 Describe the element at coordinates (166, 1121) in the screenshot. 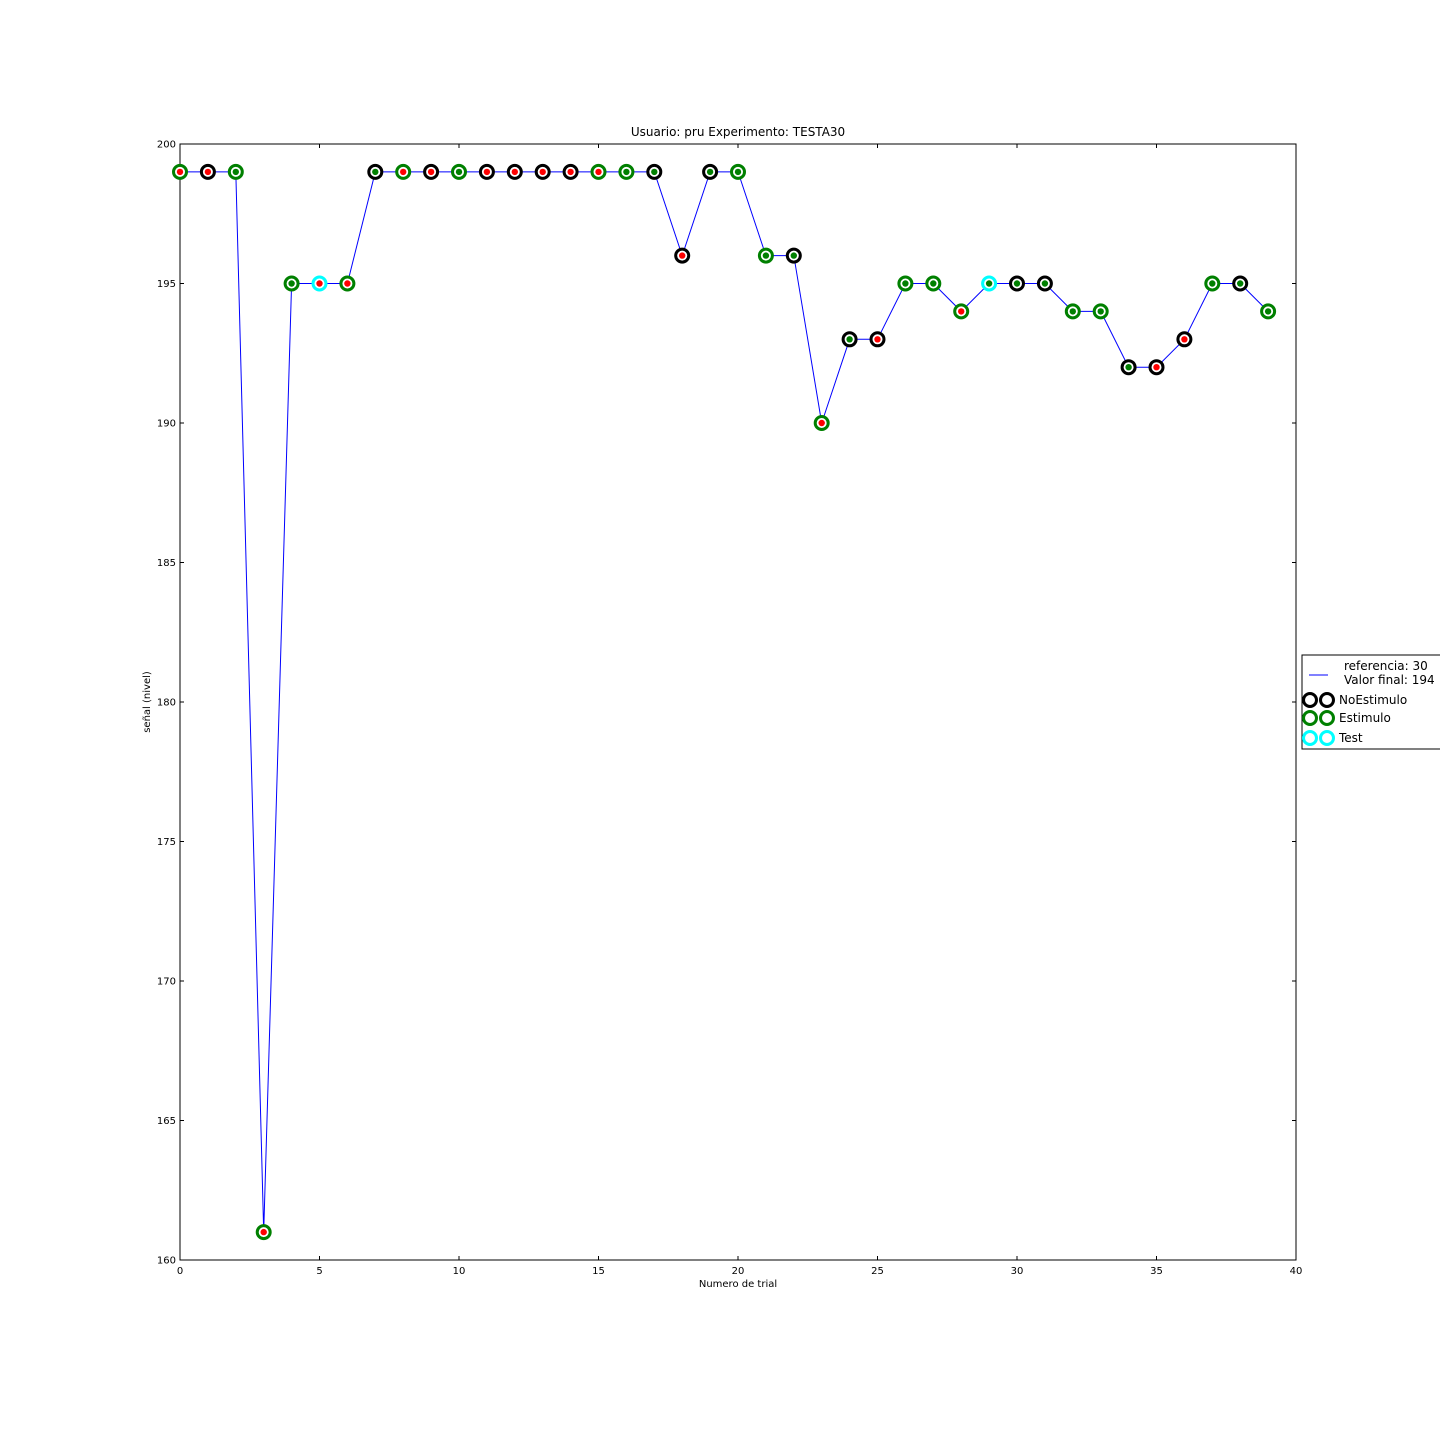

I see `y-tick-label: 165` at that location.